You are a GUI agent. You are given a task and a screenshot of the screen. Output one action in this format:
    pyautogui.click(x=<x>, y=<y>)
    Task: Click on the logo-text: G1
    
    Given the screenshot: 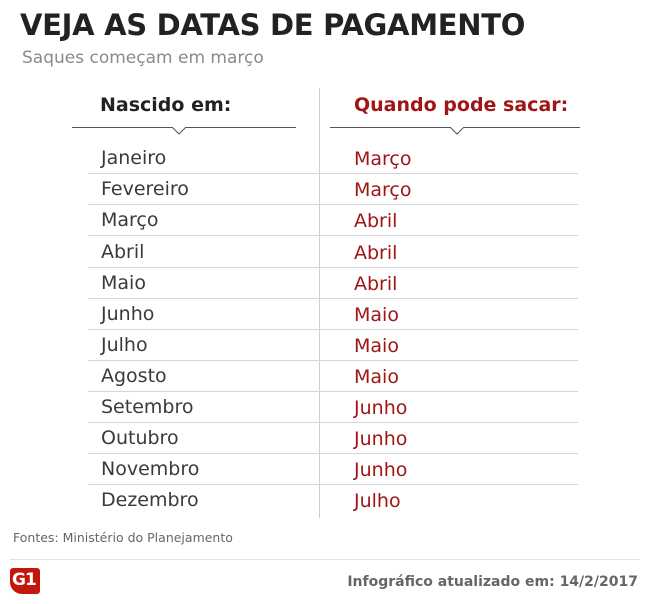 What is the action you would take?
    pyautogui.click(x=24, y=580)
    